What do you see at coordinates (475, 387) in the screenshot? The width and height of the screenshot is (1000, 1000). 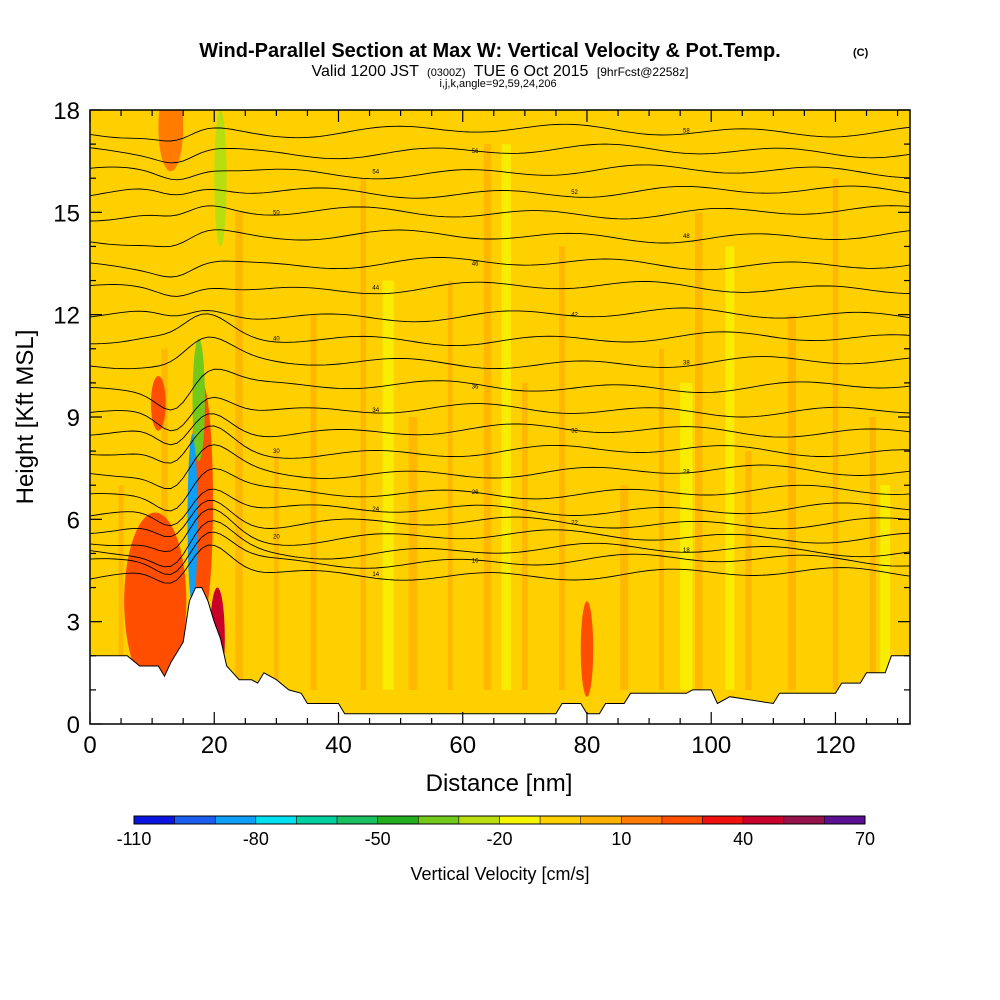 I see `theta-contour-label: 36` at bounding box center [475, 387].